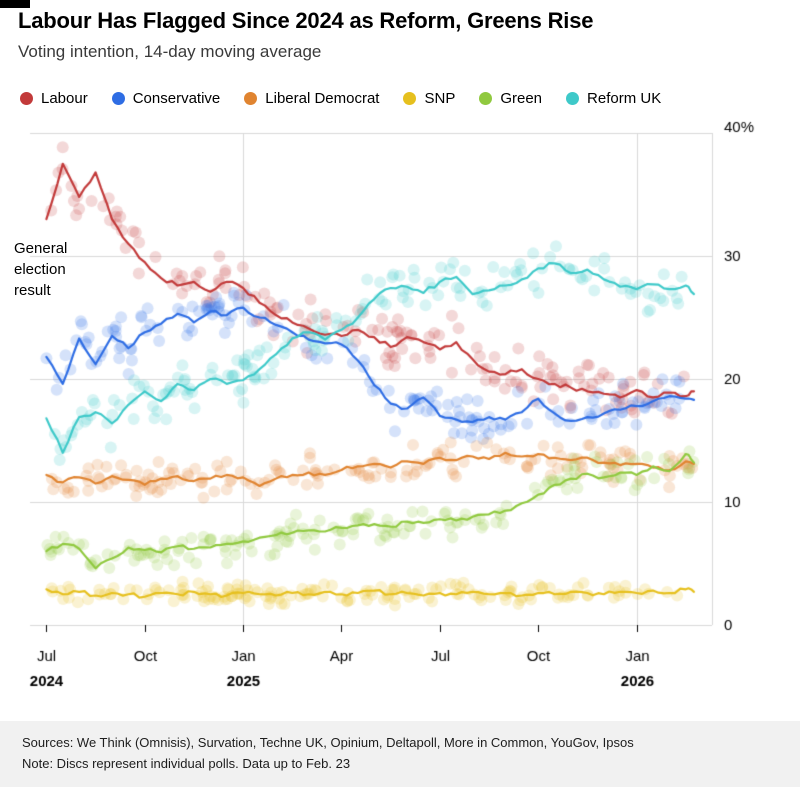  I want to click on legend-item-snp: SNP, so click(429, 98).